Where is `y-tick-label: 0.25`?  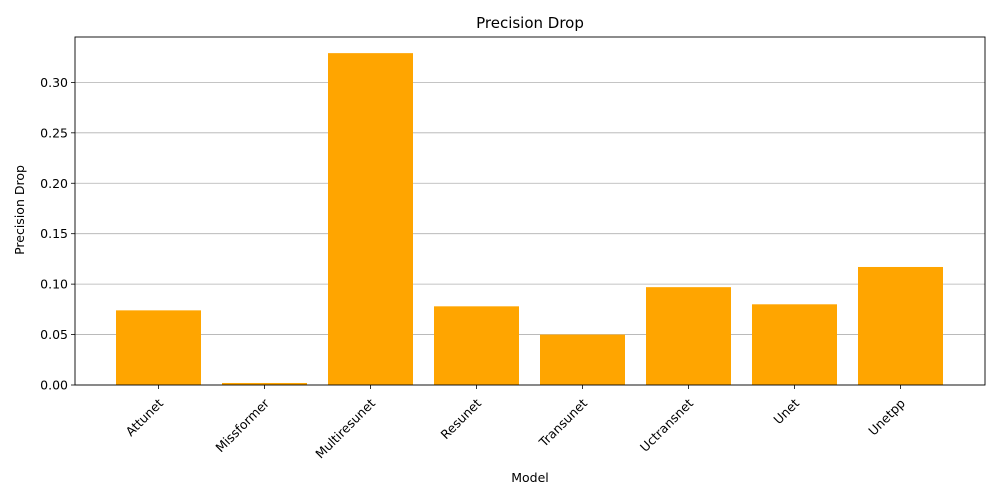
y-tick-label: 0.25 is located at coordinates (54, 132).